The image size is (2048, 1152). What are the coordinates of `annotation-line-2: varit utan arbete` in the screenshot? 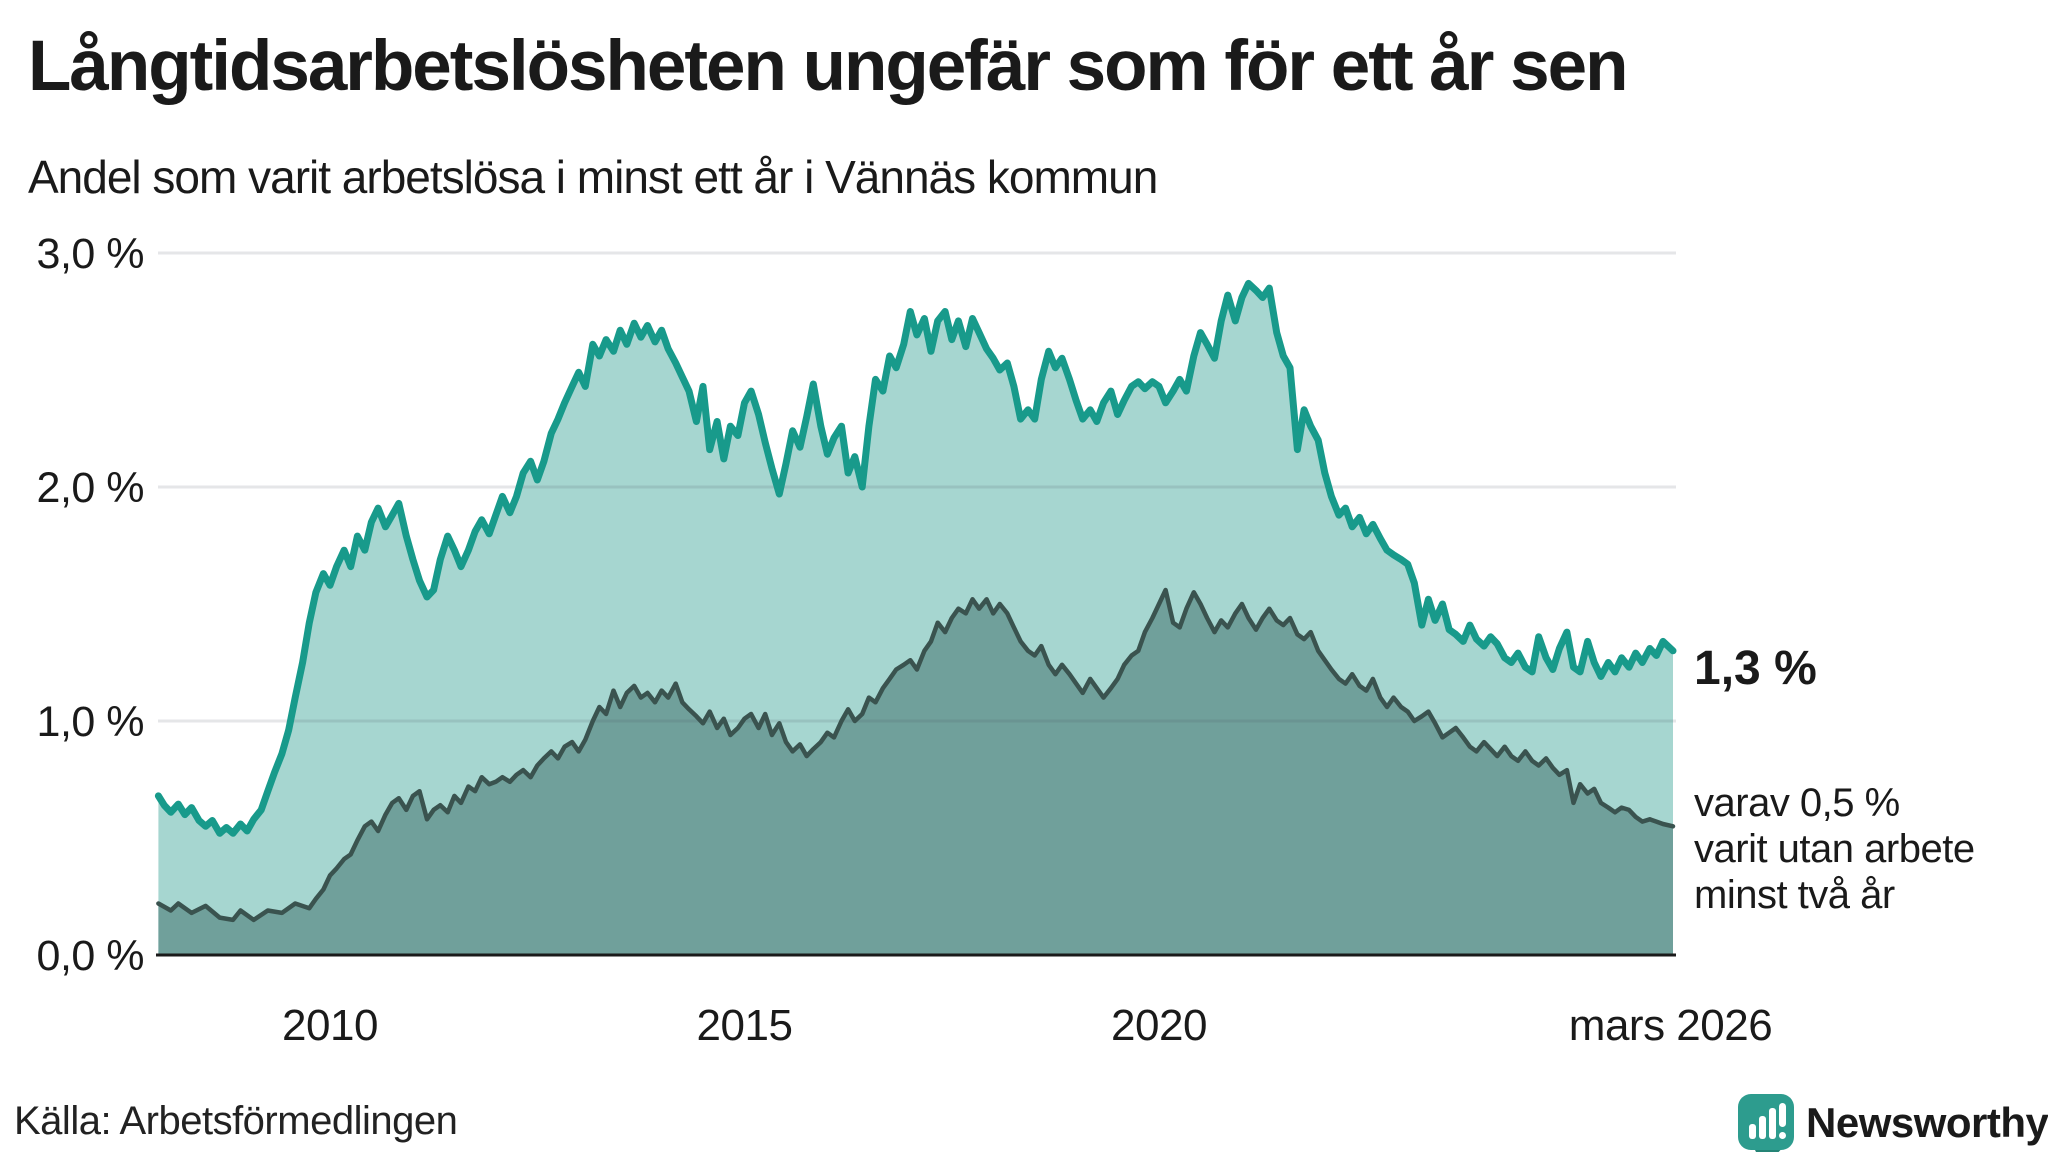 It's located at (1834, 849).